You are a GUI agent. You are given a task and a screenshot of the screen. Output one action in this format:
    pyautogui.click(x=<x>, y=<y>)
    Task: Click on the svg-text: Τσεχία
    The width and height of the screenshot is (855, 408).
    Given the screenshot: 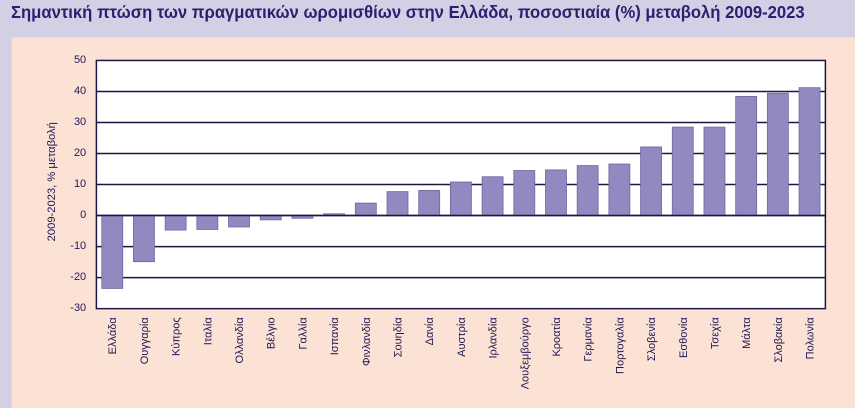 What is the action you would take?
    pyautogui.click(x=715, y=333)
    